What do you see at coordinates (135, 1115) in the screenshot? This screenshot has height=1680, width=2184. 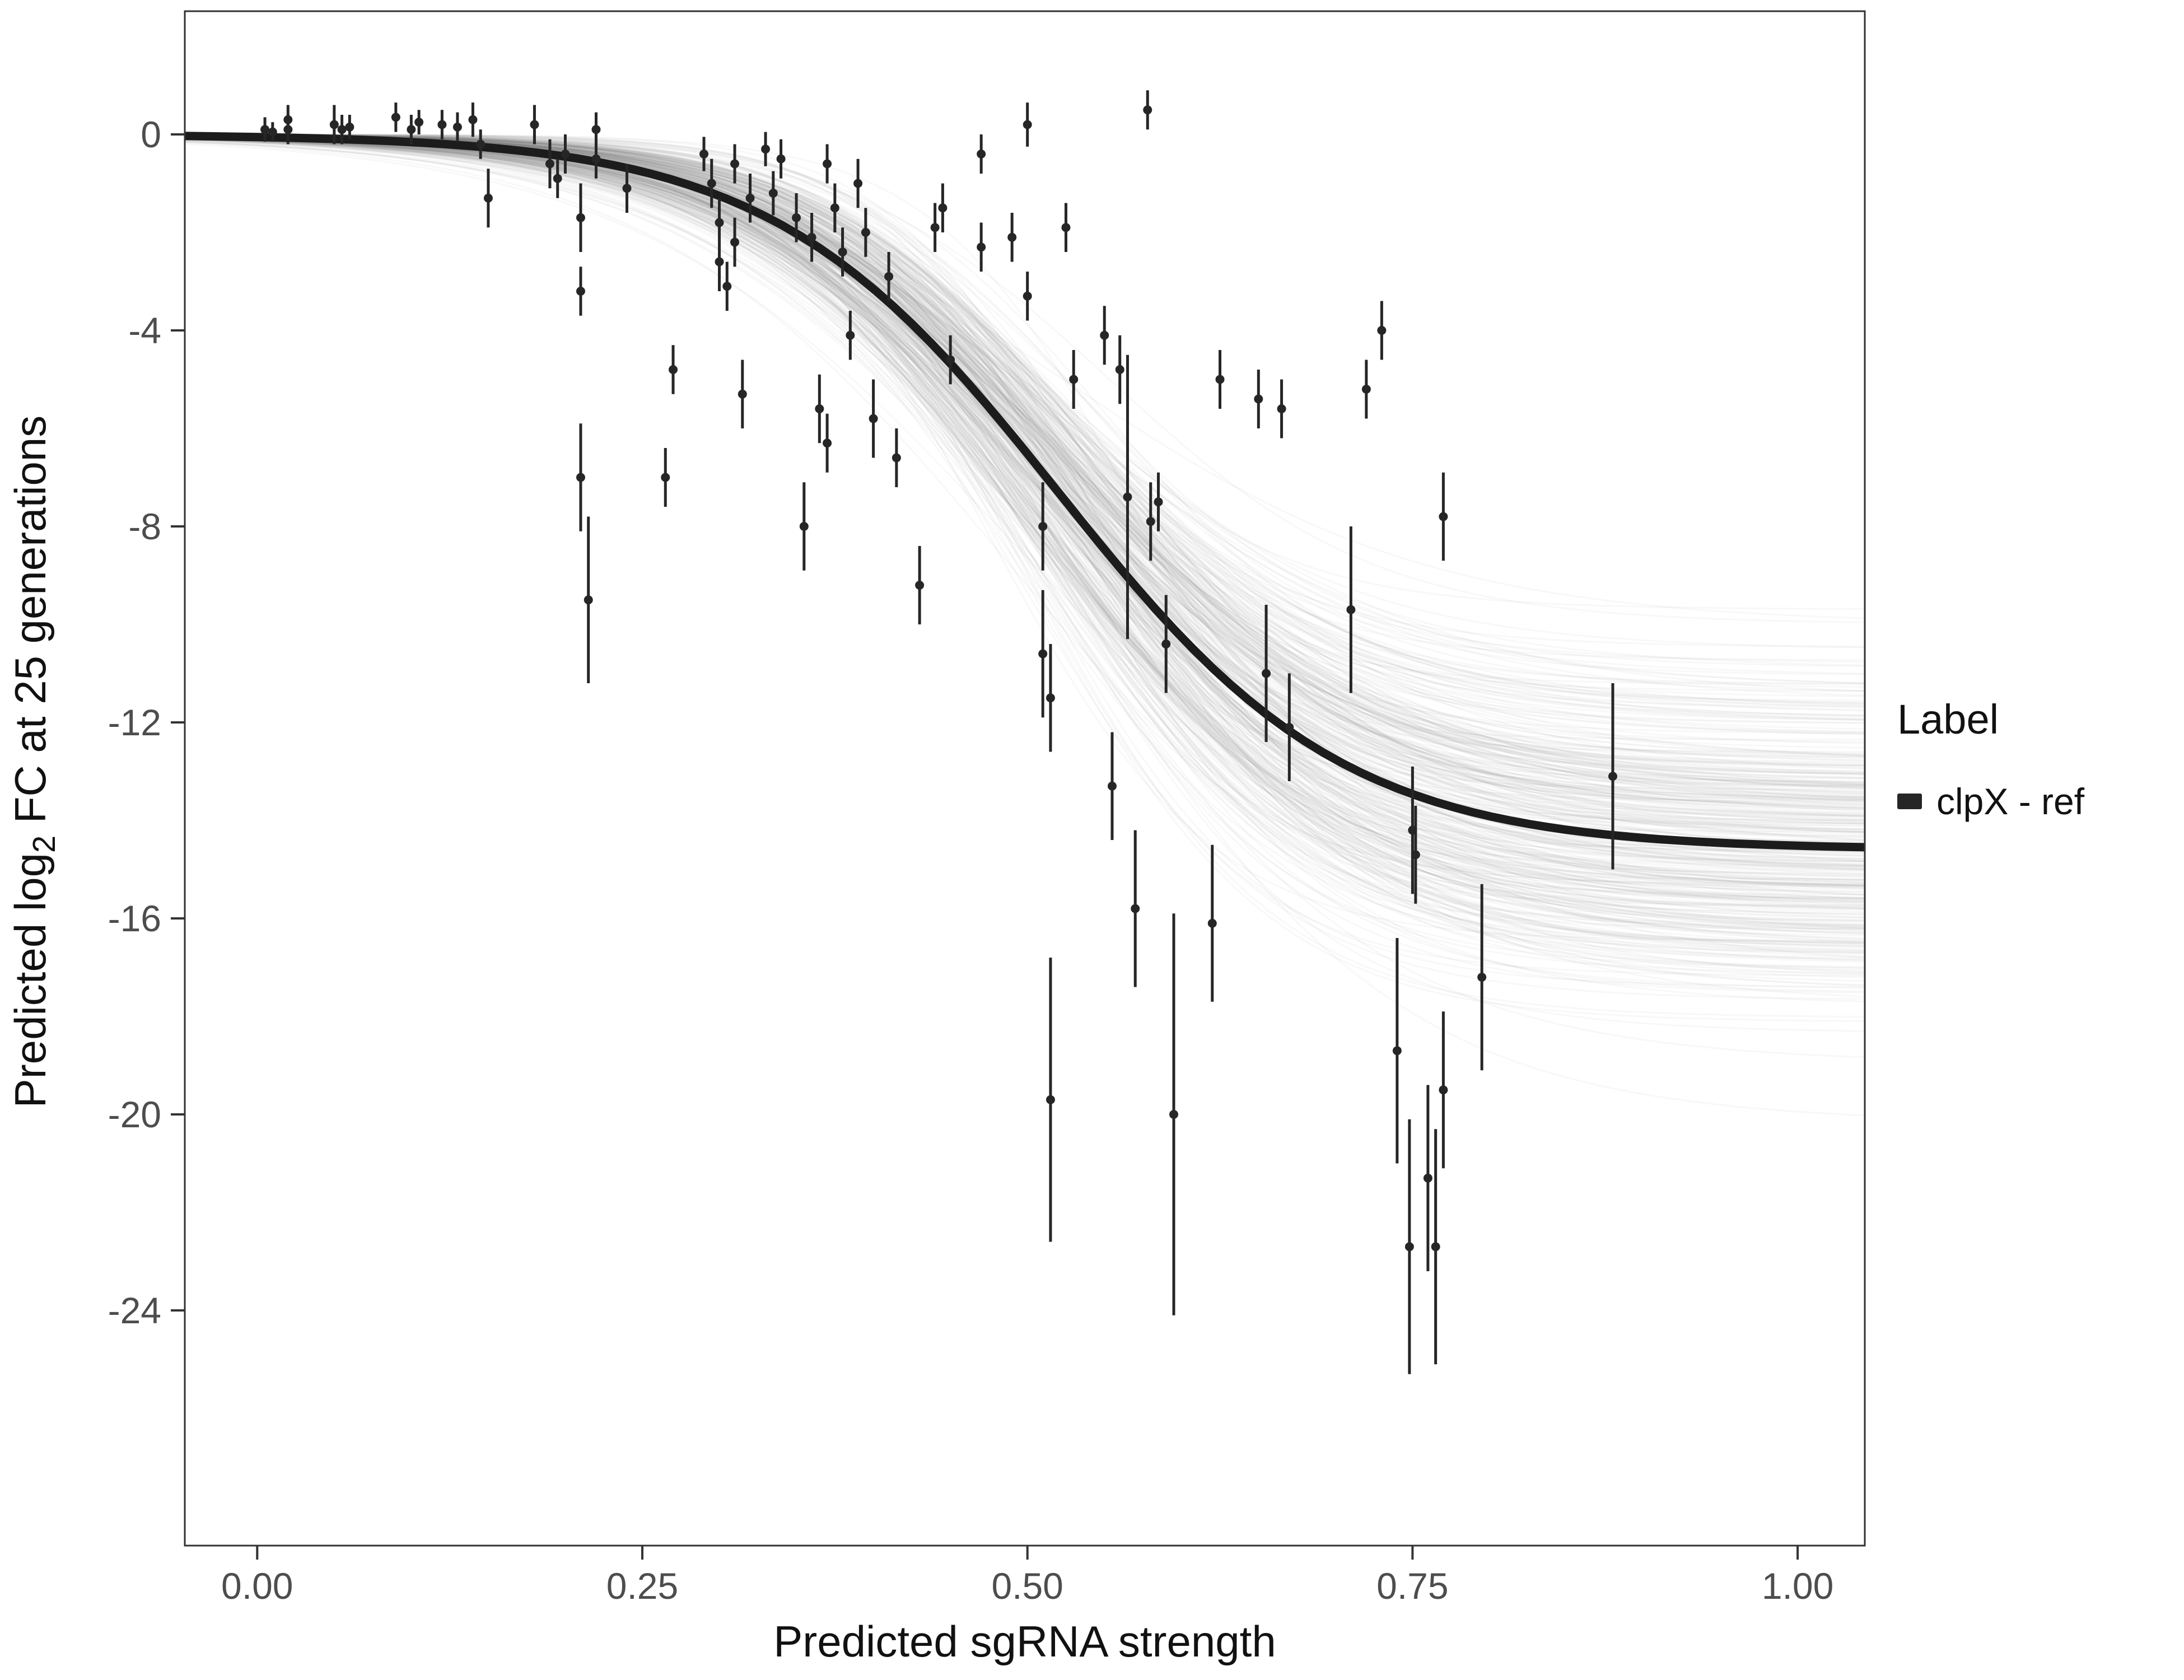 I see `y-tick-label: -20` at bounding box center [135, 1115].